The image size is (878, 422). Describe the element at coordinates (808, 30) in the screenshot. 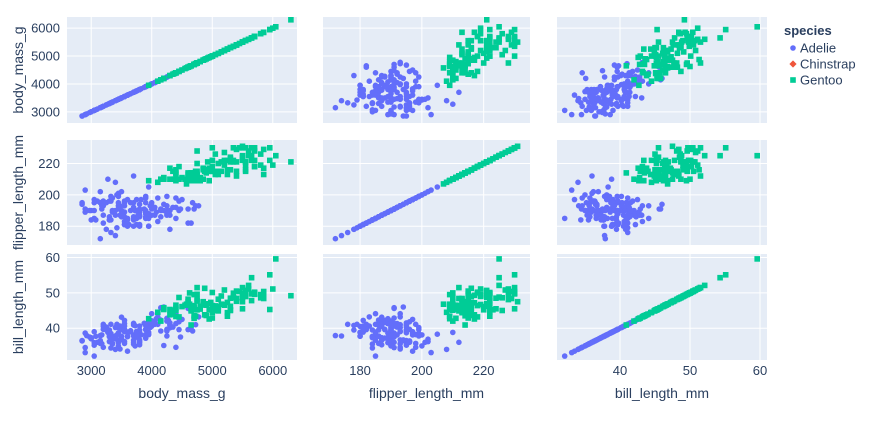

I see `legend-title: species` at that location.